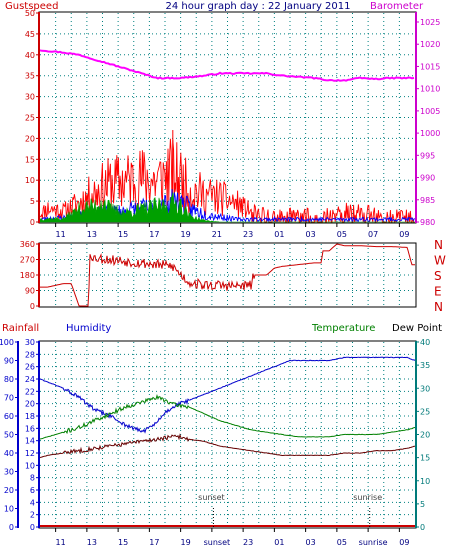  I want to click on barometer-label: Barometer, so click(397, 6).